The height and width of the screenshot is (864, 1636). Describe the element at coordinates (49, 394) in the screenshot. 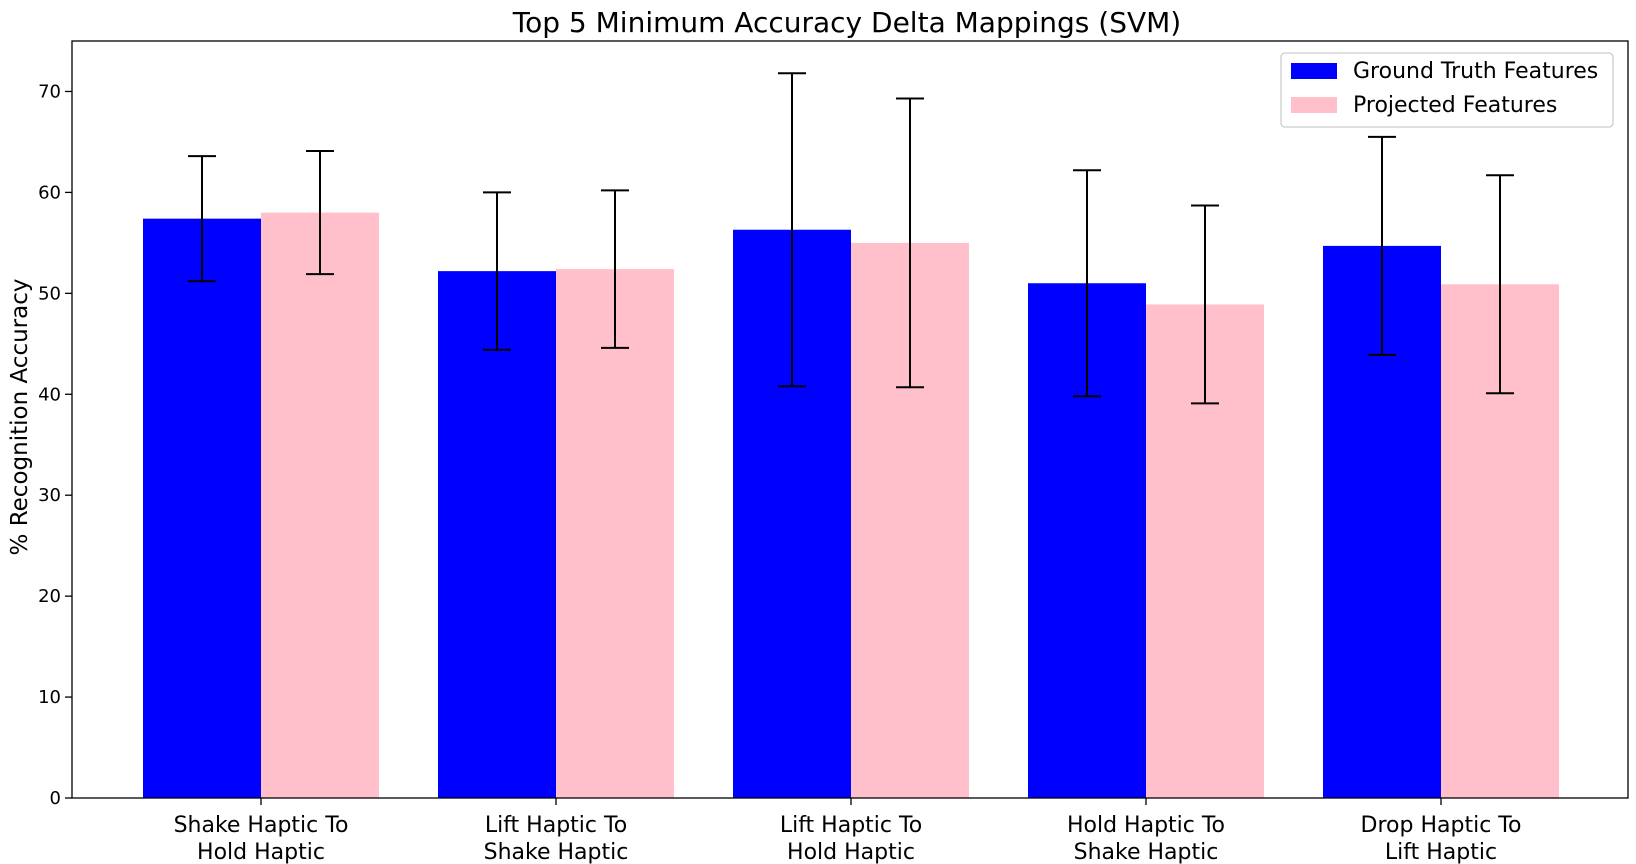

I see `y-tick-label: 40` at that location.